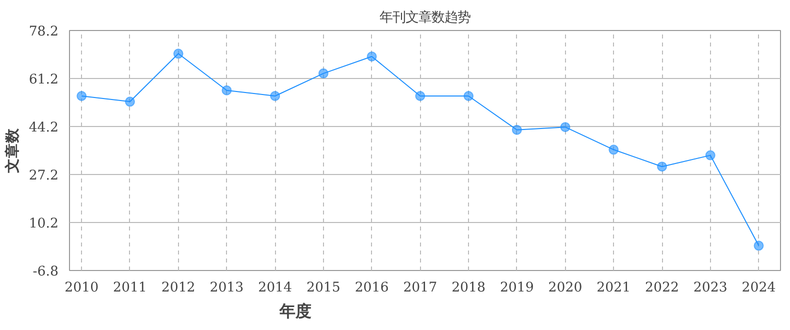  Describe the element at coordinates (130, 288) in the screenshot. I see `x-tick-label: 2011` at that location.